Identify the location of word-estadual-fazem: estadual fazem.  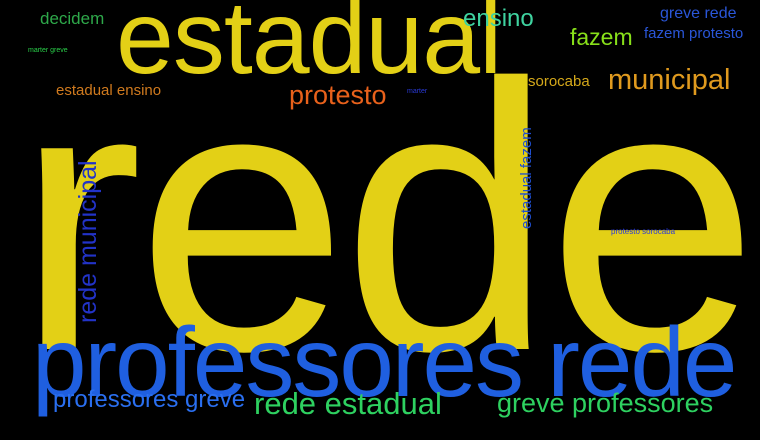
(526, 178).